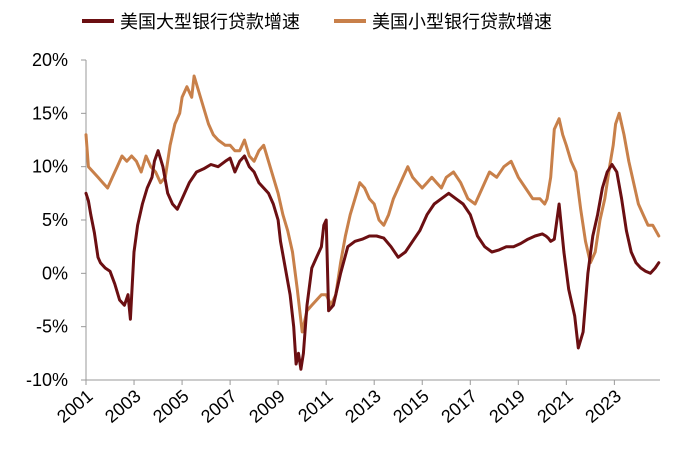 The image size is (673, 455). I want to click on y-axis-ticks: 20% 15% 10% 5% 0% -5% -10%, so click(56, 220).